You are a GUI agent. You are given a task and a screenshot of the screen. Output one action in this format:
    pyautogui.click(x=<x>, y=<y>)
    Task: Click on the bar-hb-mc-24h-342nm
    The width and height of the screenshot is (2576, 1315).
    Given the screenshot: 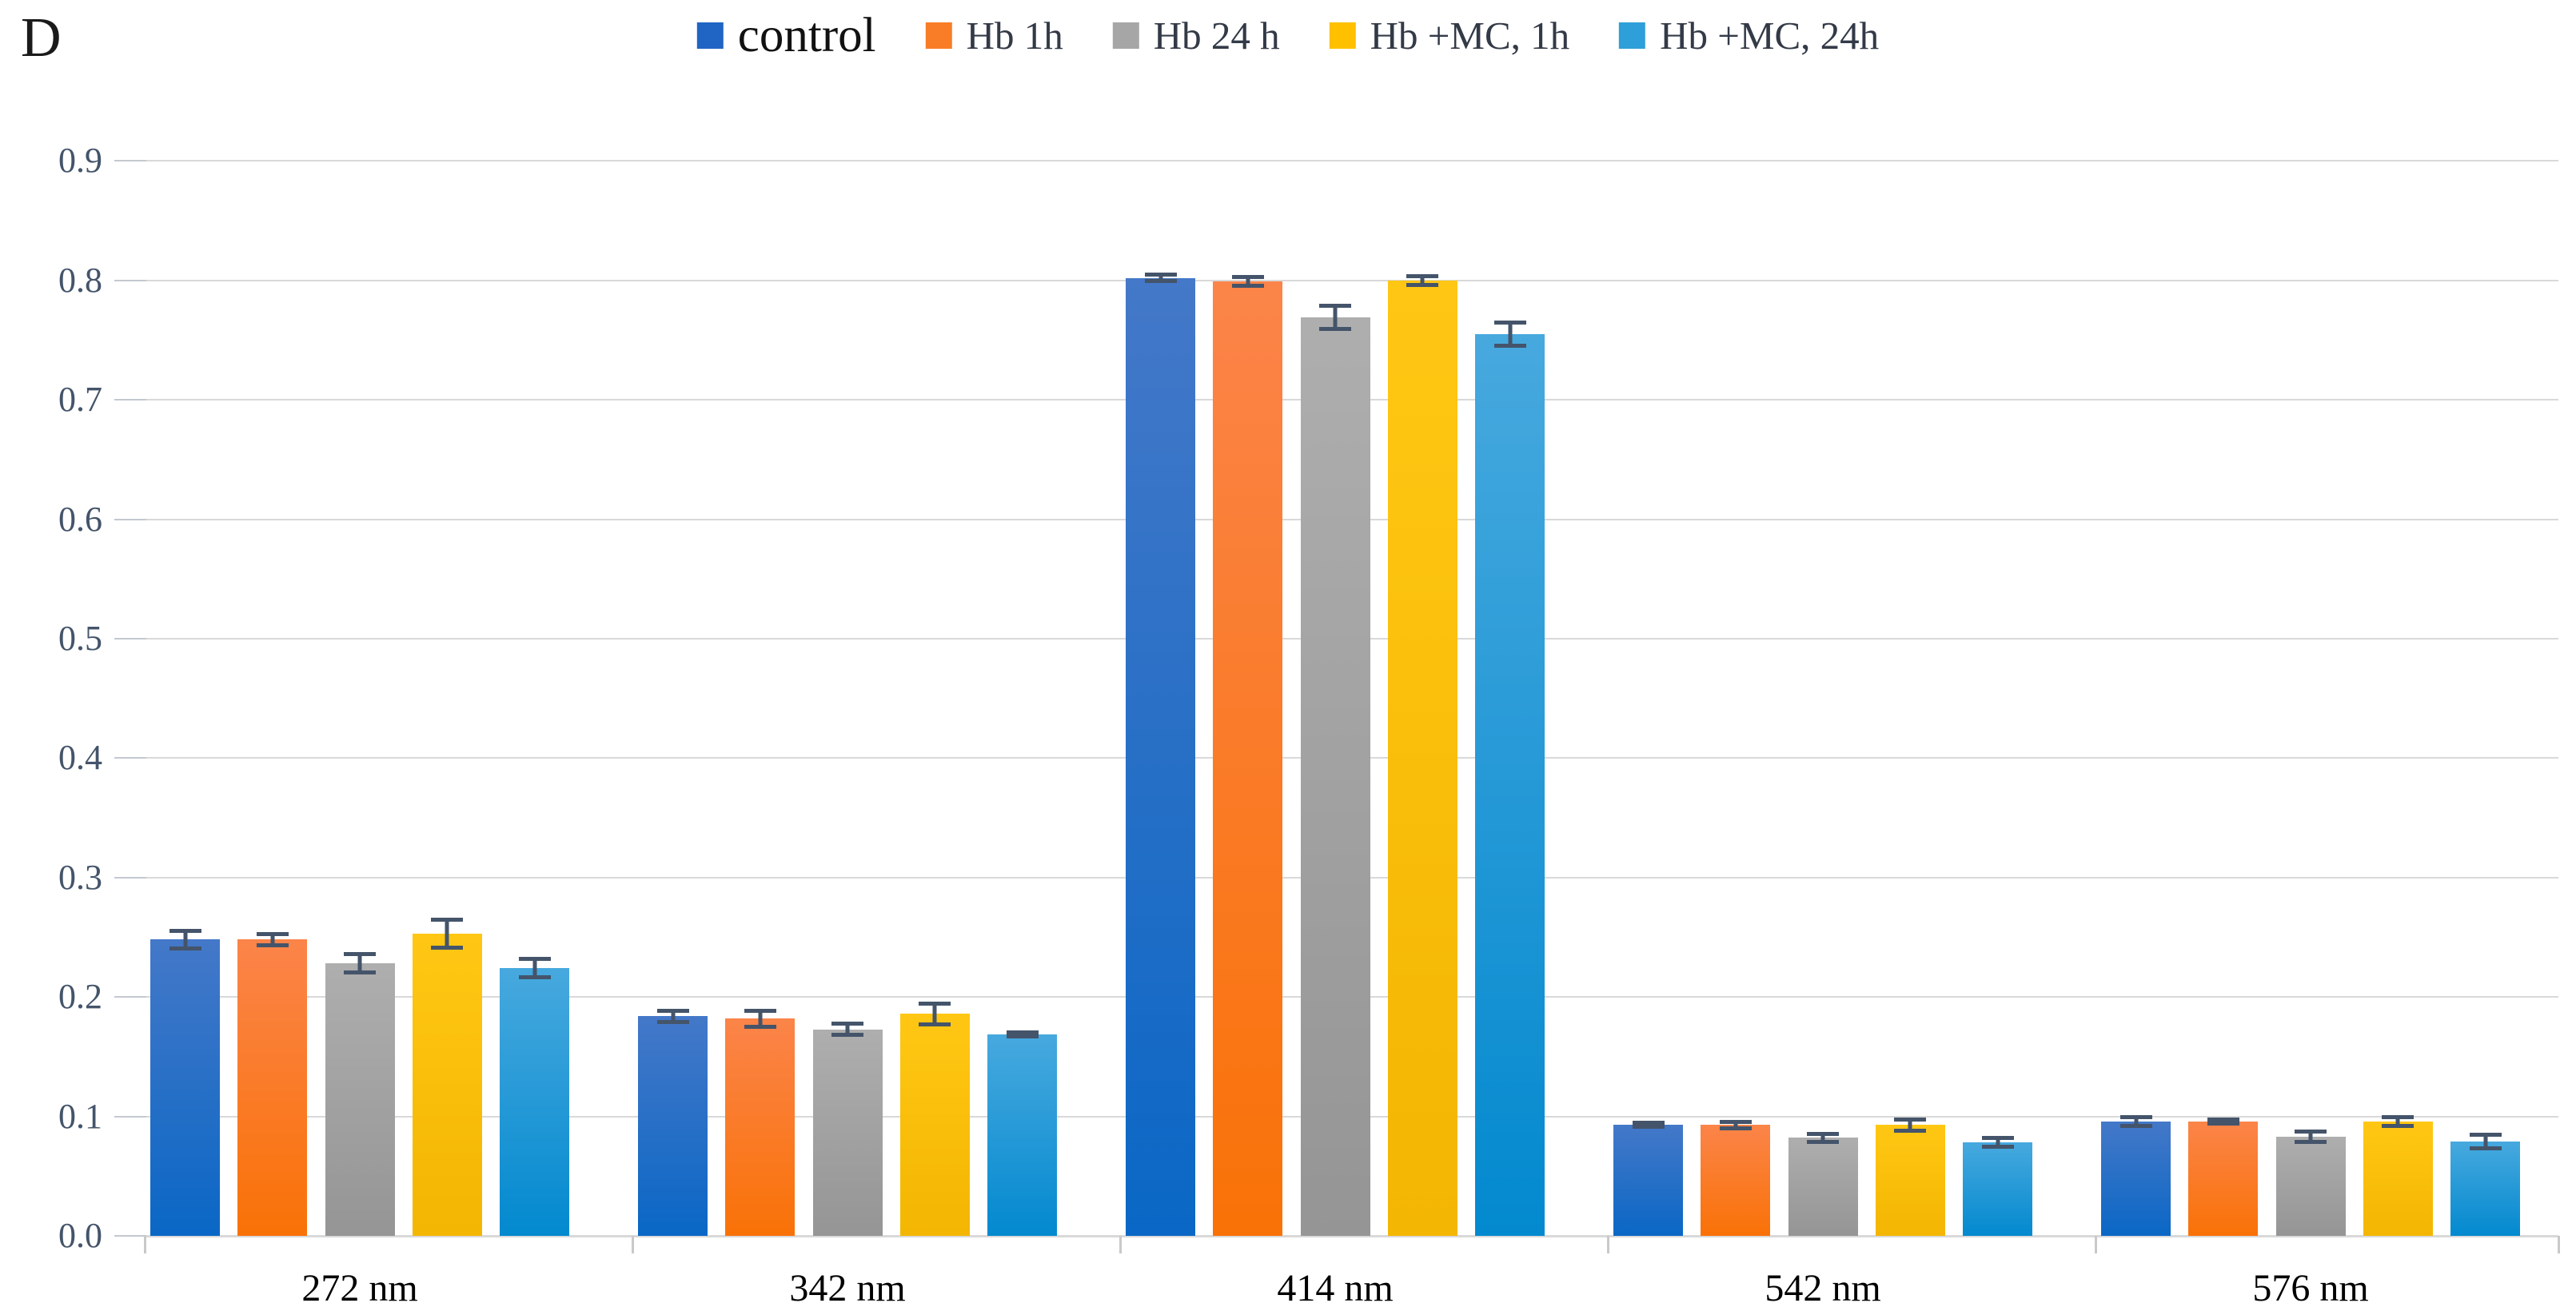 What is the action you would take?
    pyautogui.click(x=1022, y=1135)
    